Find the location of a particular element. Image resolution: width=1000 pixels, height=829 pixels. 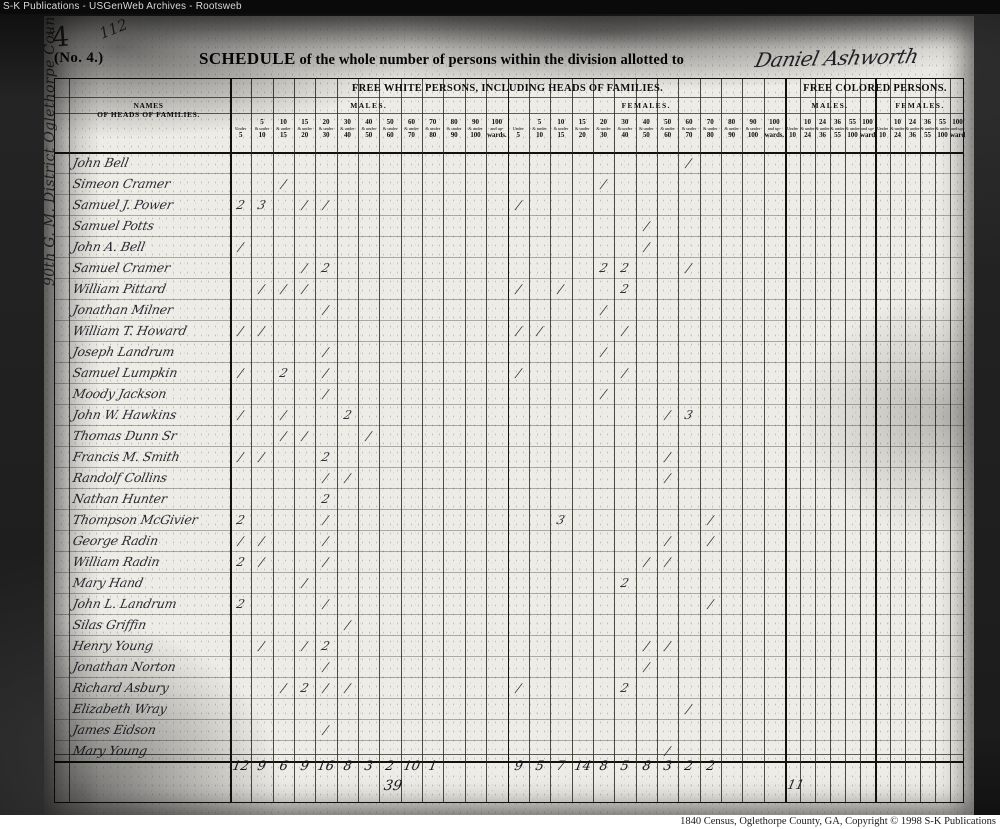

head-of-family-name: William Pittard is located at coordinates (119, 288).